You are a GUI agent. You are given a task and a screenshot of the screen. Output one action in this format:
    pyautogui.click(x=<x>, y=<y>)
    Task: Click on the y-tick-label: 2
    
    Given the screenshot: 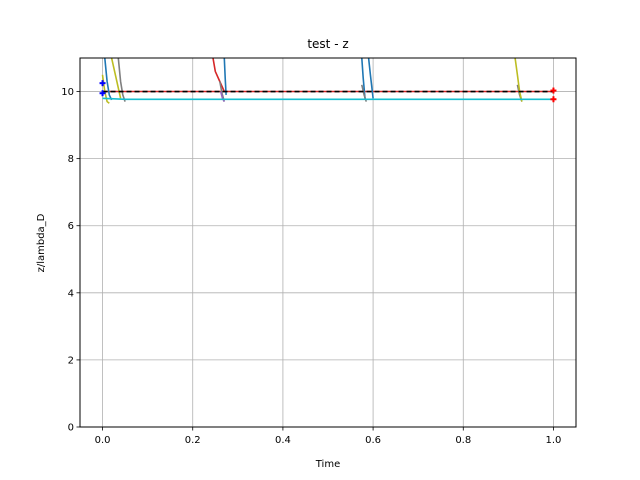 What is the action you would take?
    pyautogui.click(x=71, y=360)
    